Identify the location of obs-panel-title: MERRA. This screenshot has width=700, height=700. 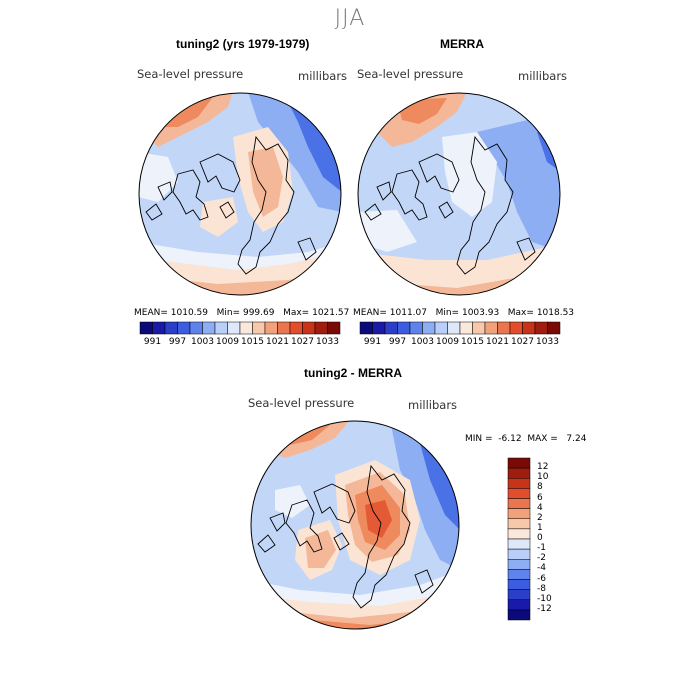
(462, 44).